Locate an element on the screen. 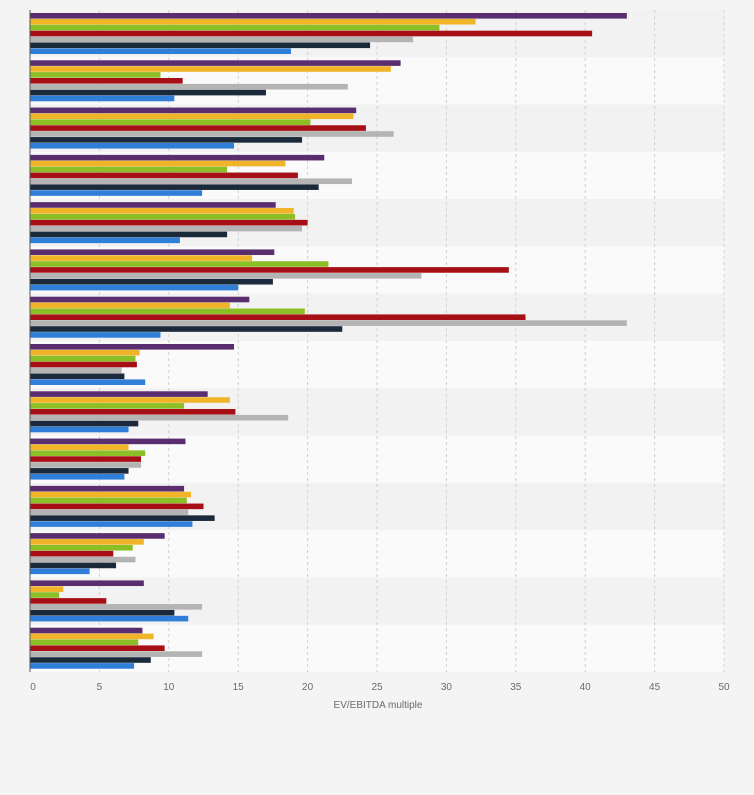 This screenshot has width=754, height=795. x-tick-label: 50 is located at coordinates (724, 687).